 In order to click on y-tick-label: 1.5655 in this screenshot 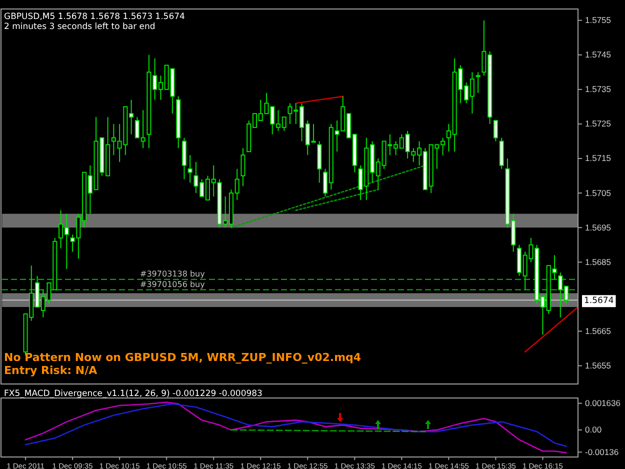, I will do `click(598, 365)`.